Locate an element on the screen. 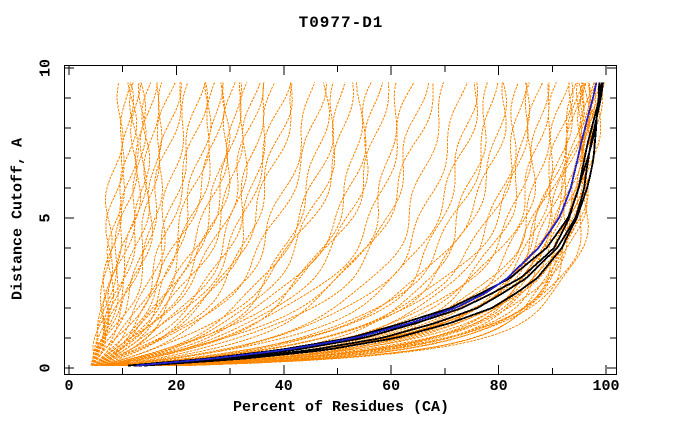  plot-title: T0977-D1 is located at coordinates (341, 23).